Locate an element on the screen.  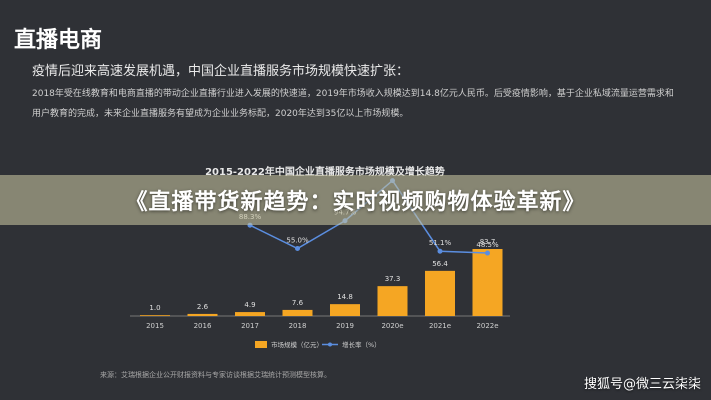
banner-text: 《直播带货新趋势：实时视频购物体验革新》 is located at coordinates (355, 202).